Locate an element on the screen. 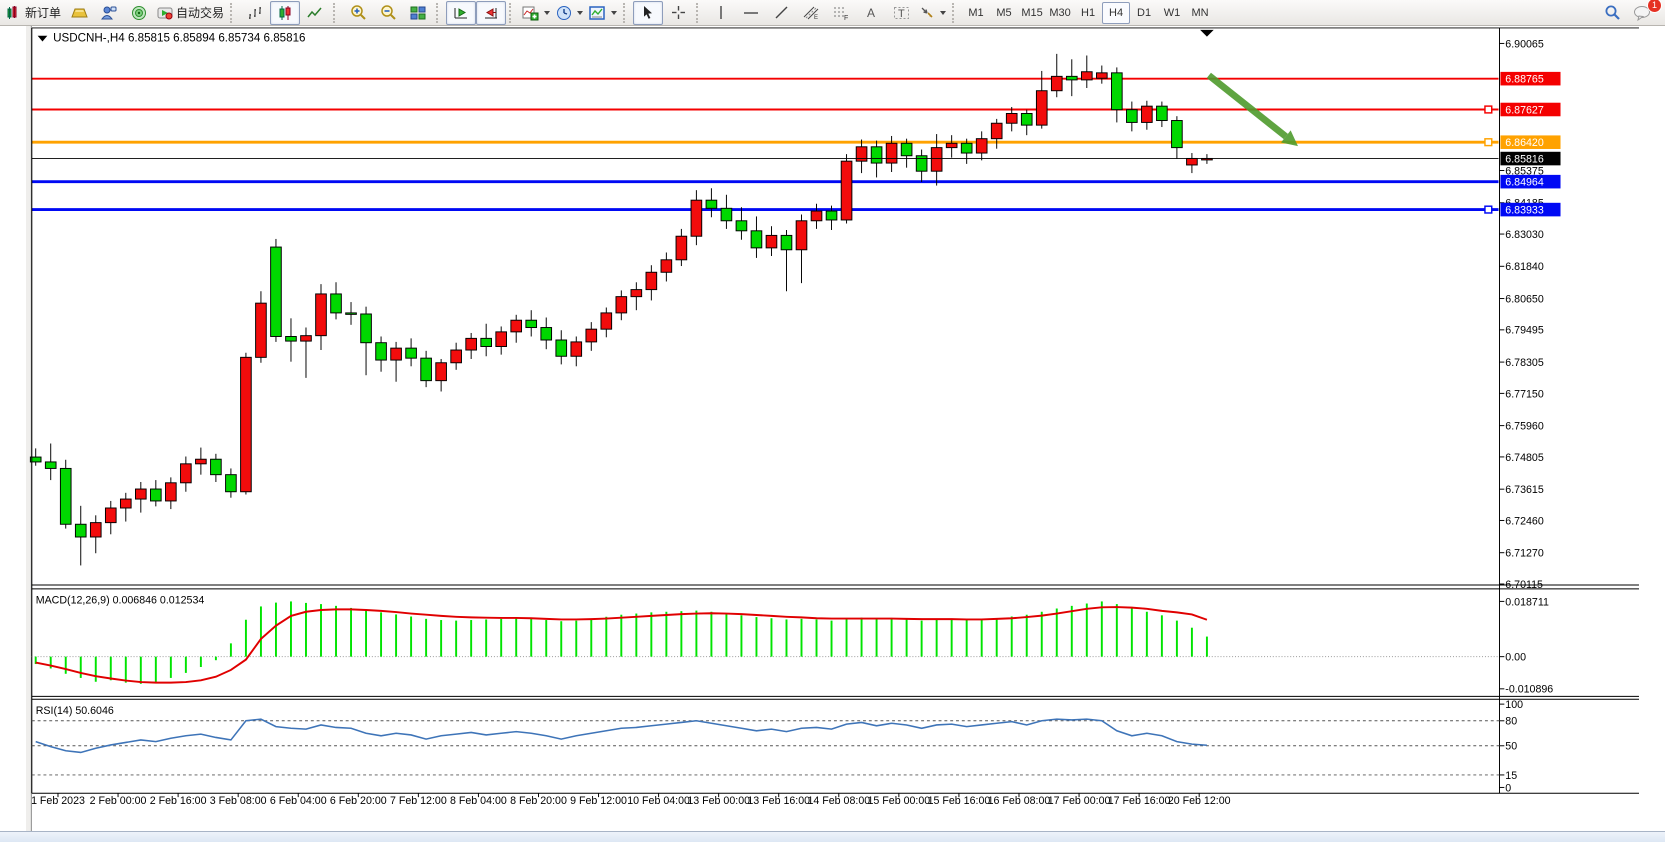 The width and height of the screenshot is (1665, 842). autotrading-button: 自动交易 is located at coordinates (190, 13).